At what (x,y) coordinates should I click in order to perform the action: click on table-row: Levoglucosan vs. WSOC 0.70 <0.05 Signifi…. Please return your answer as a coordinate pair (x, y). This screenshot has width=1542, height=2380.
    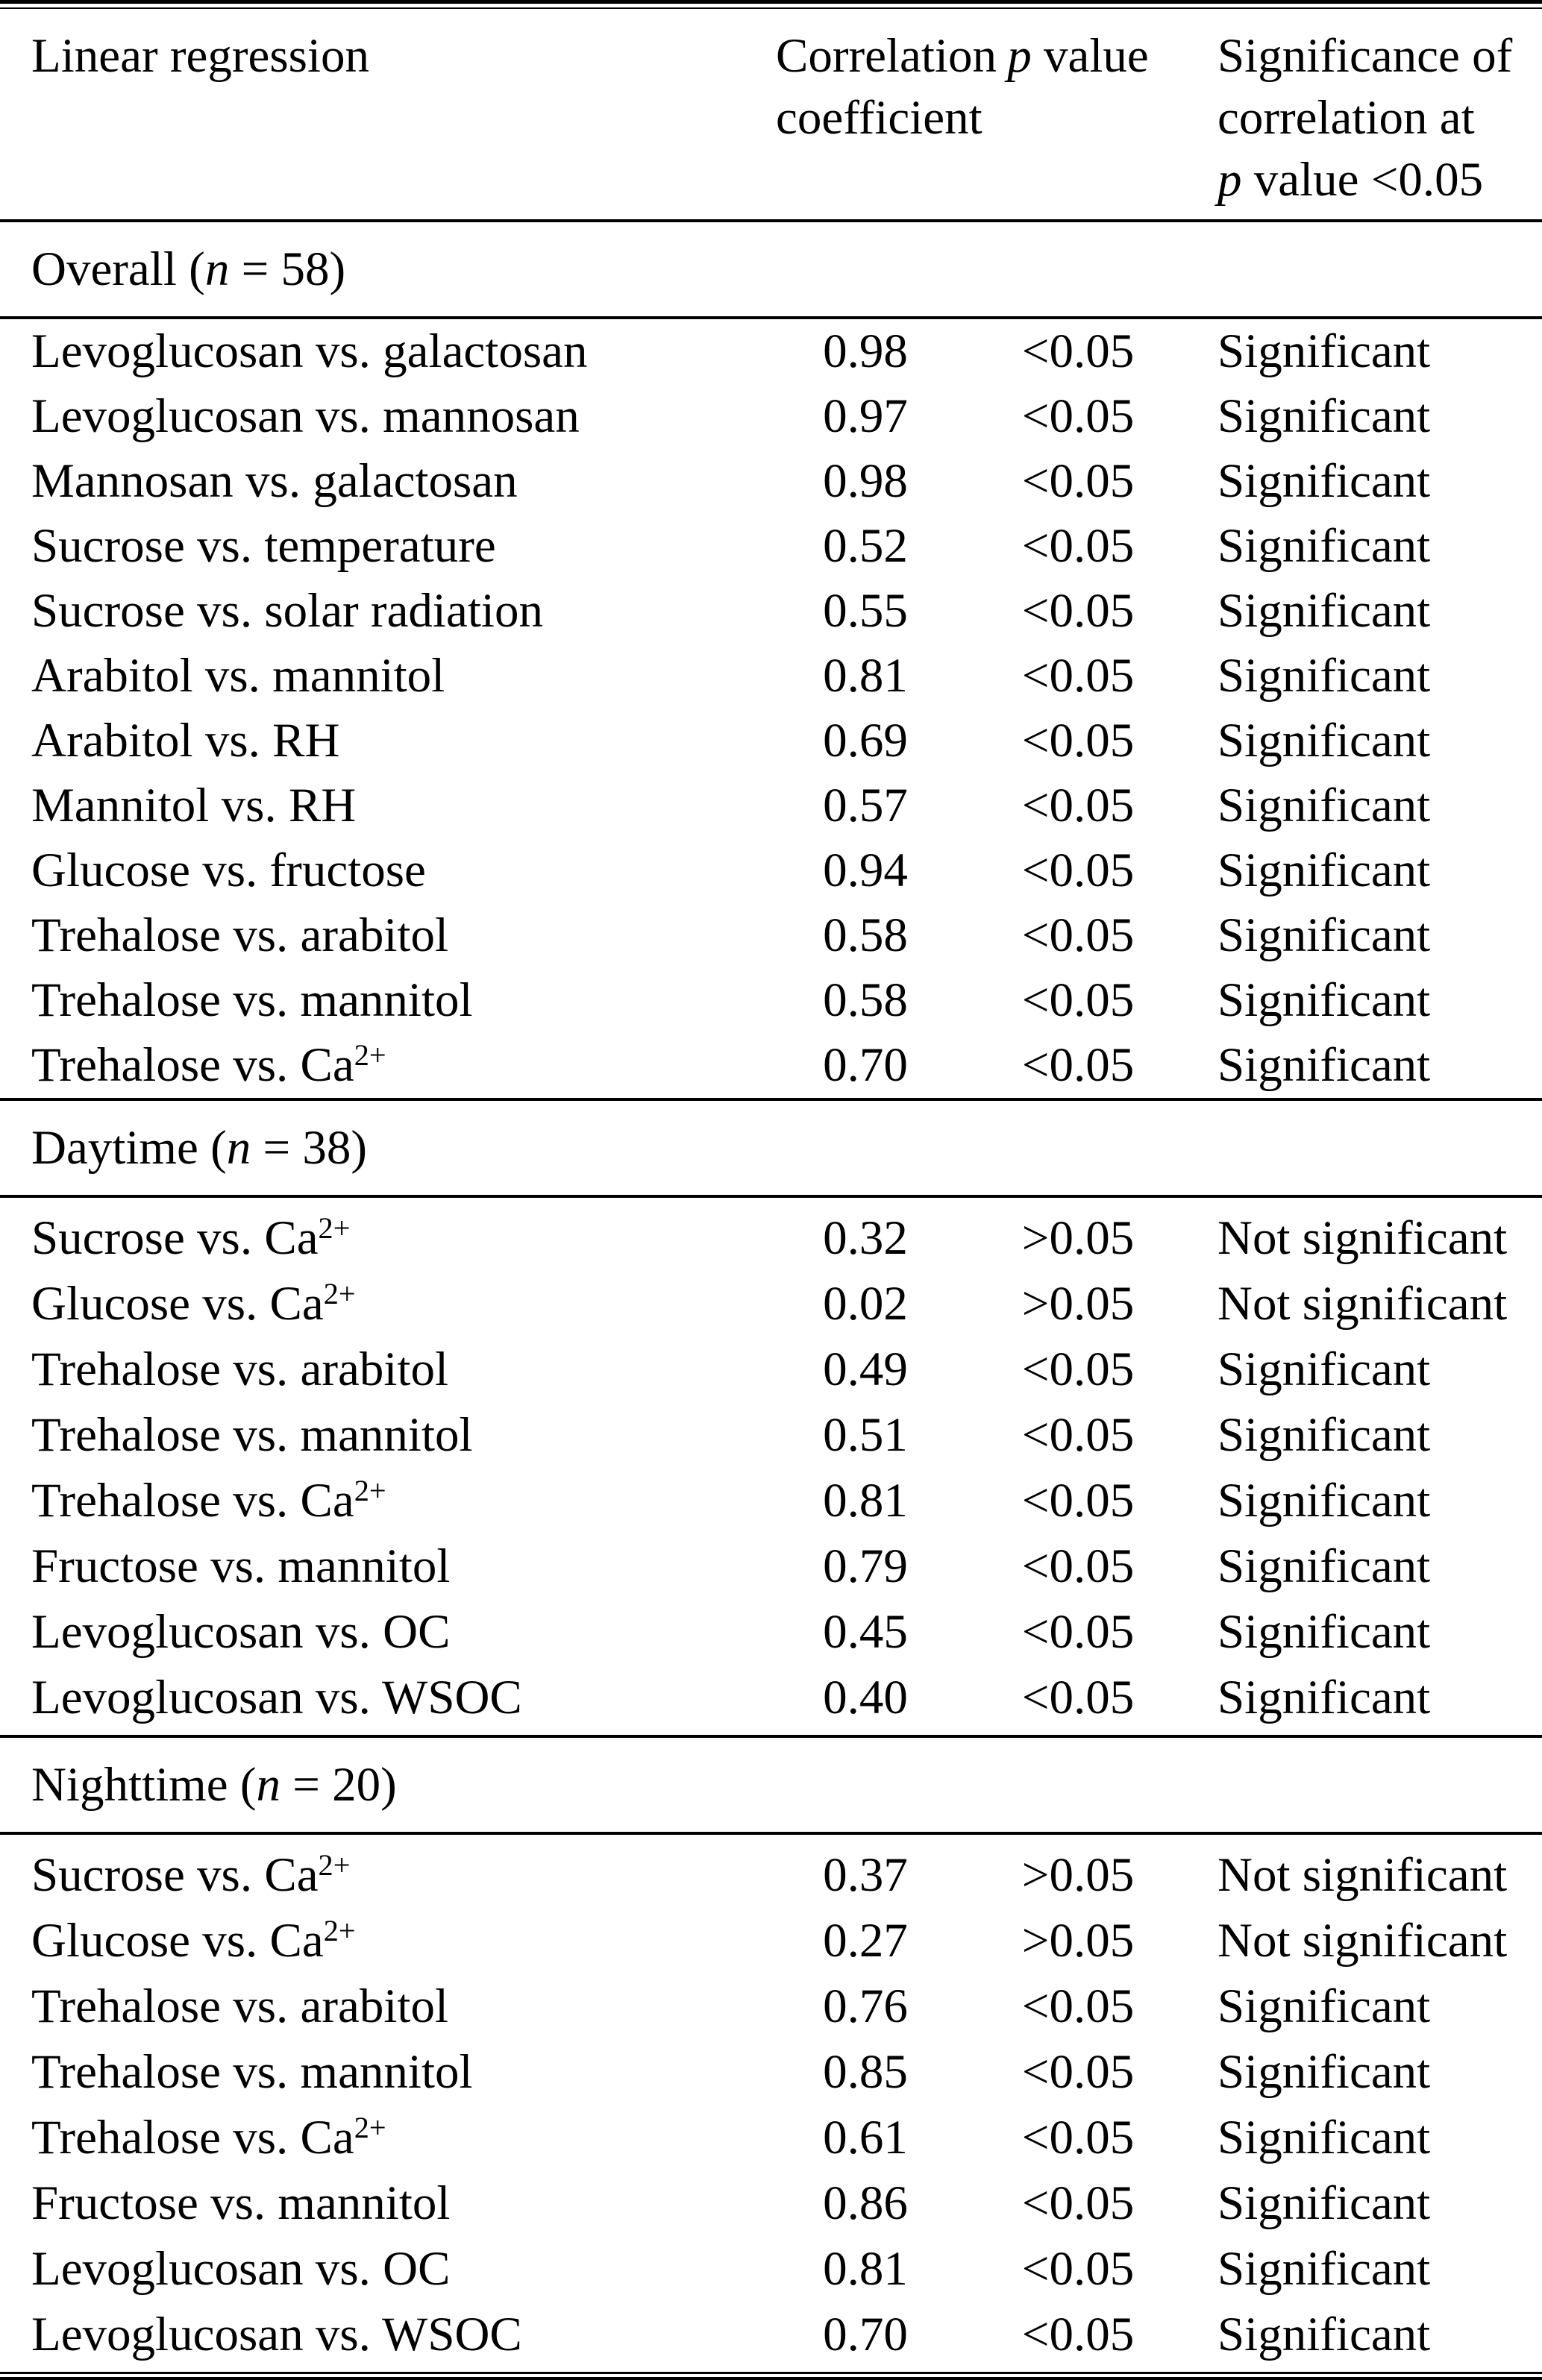
    Looking at the image, I should click on (771, 2334).